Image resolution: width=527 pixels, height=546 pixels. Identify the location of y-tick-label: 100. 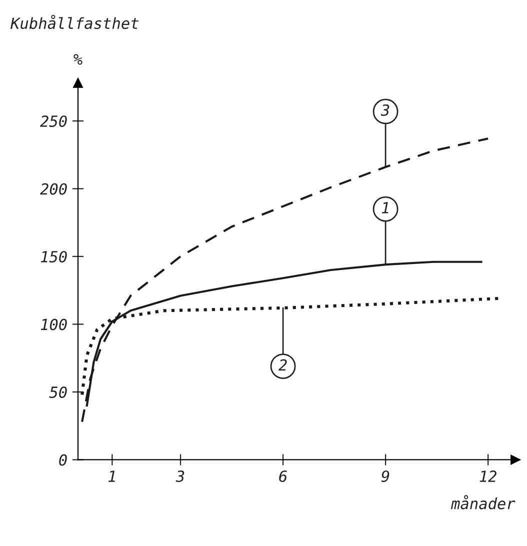
(53, 324).